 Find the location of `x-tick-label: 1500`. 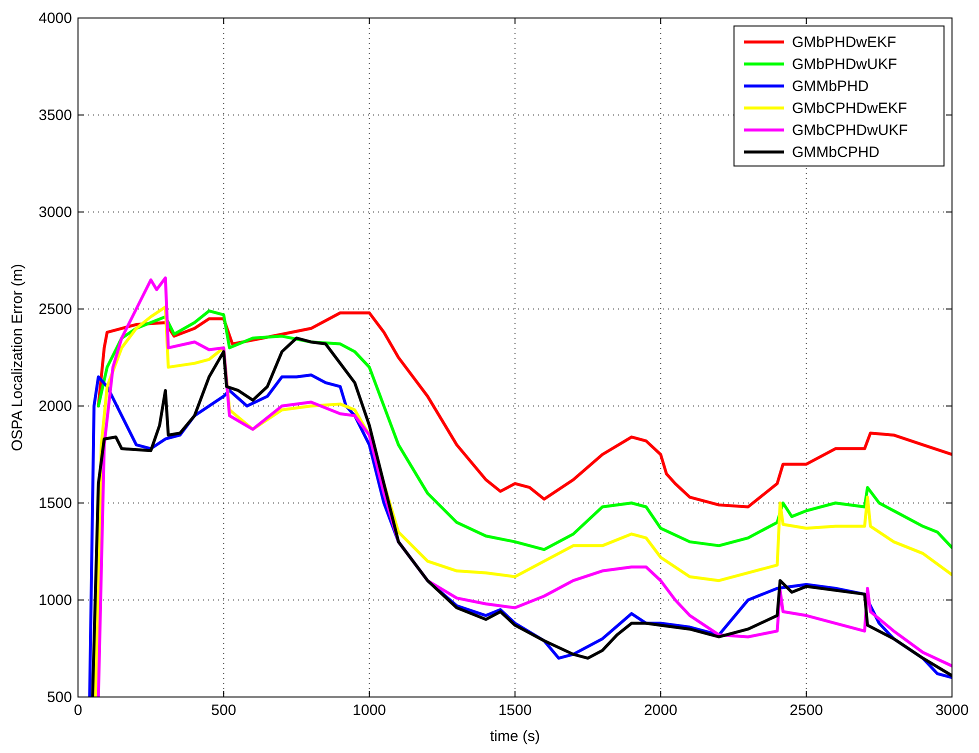

x-tick-label: 1500 is located at coordinates (515, 710).